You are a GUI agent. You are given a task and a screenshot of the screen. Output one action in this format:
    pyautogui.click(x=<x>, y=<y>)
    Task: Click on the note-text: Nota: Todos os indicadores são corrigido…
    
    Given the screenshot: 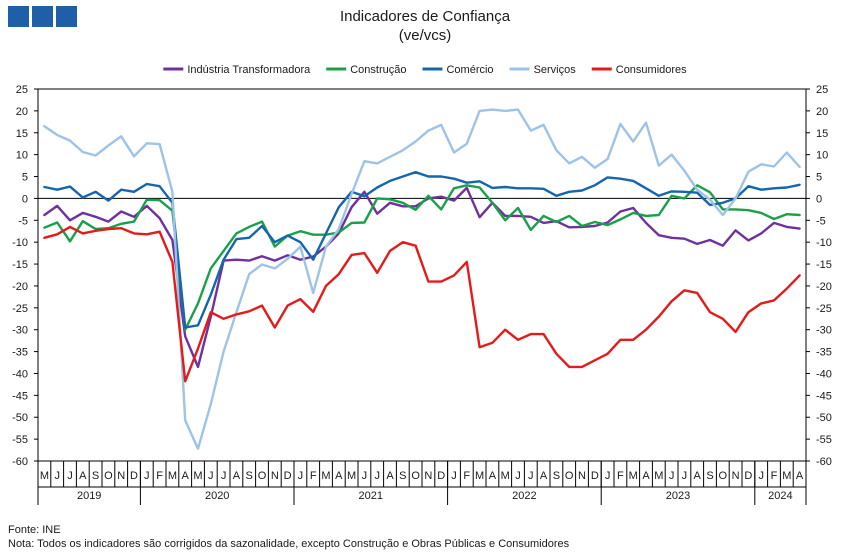 What is the action you would take?
    pyautogui.click(x=289, y=544)
    